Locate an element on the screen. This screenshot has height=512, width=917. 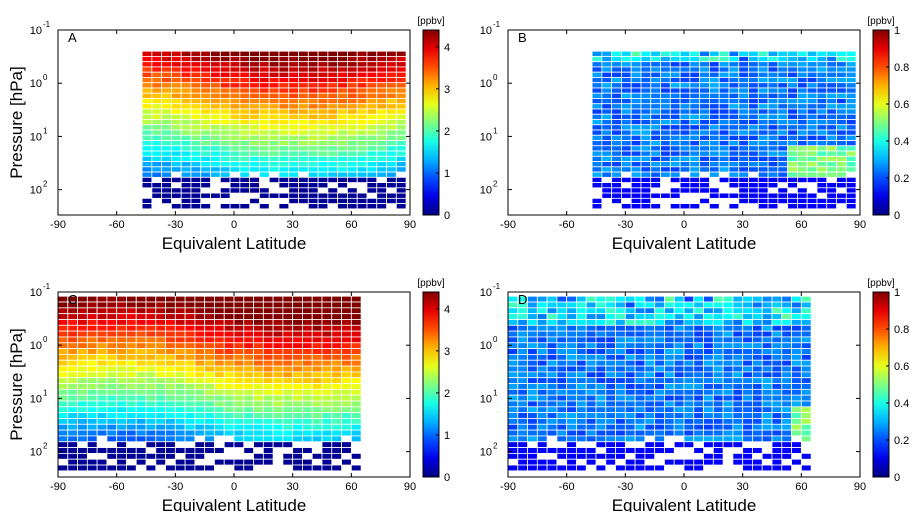
y-tick-exponent: 1 is located at coordinates (45, 130).